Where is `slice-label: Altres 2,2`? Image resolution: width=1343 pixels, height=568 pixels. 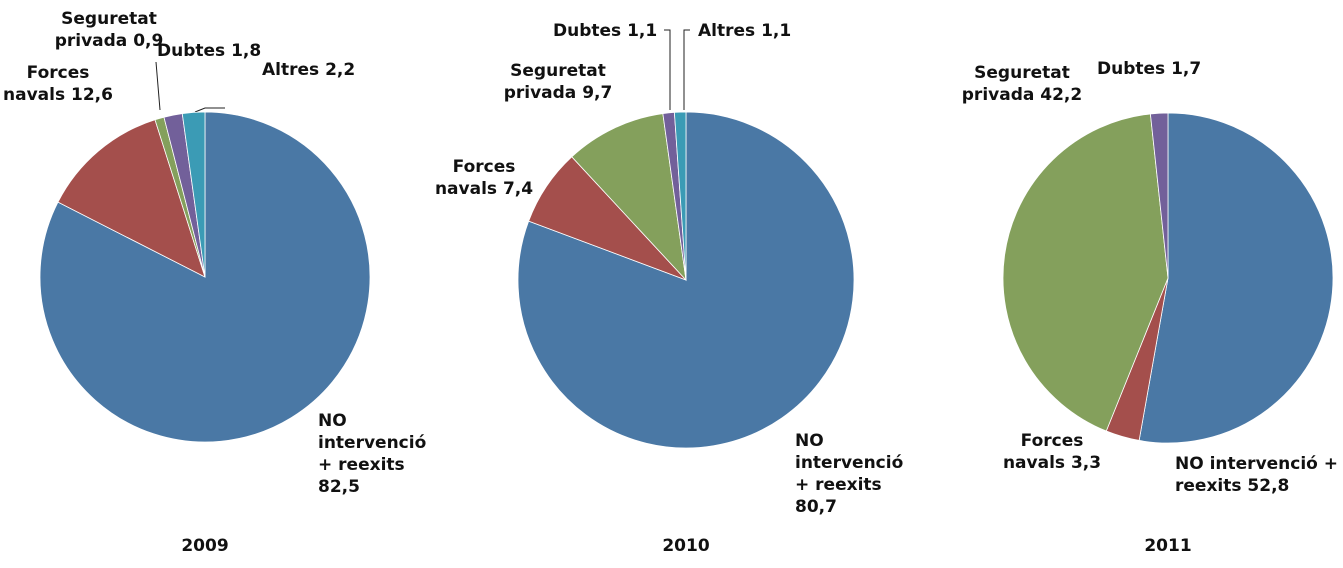
slice-label: Altres 2,2 is located at coordinates (322, 70).